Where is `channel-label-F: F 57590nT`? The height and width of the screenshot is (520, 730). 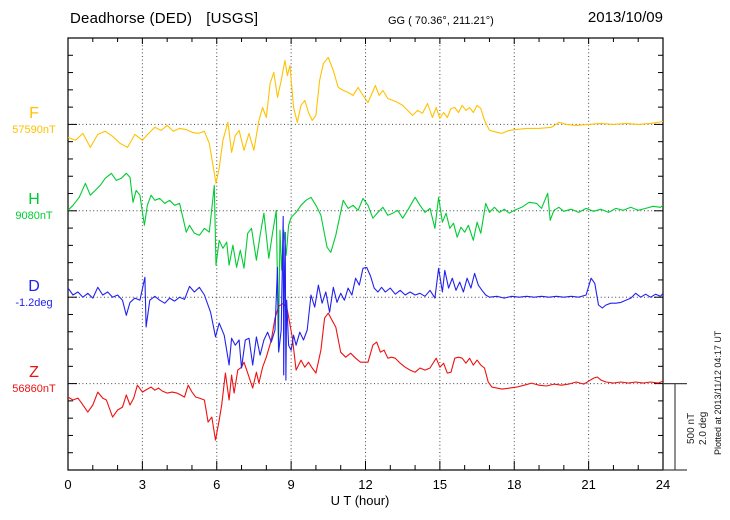
channel-label-F: F 57590nT is located at coordinates (34, 121).